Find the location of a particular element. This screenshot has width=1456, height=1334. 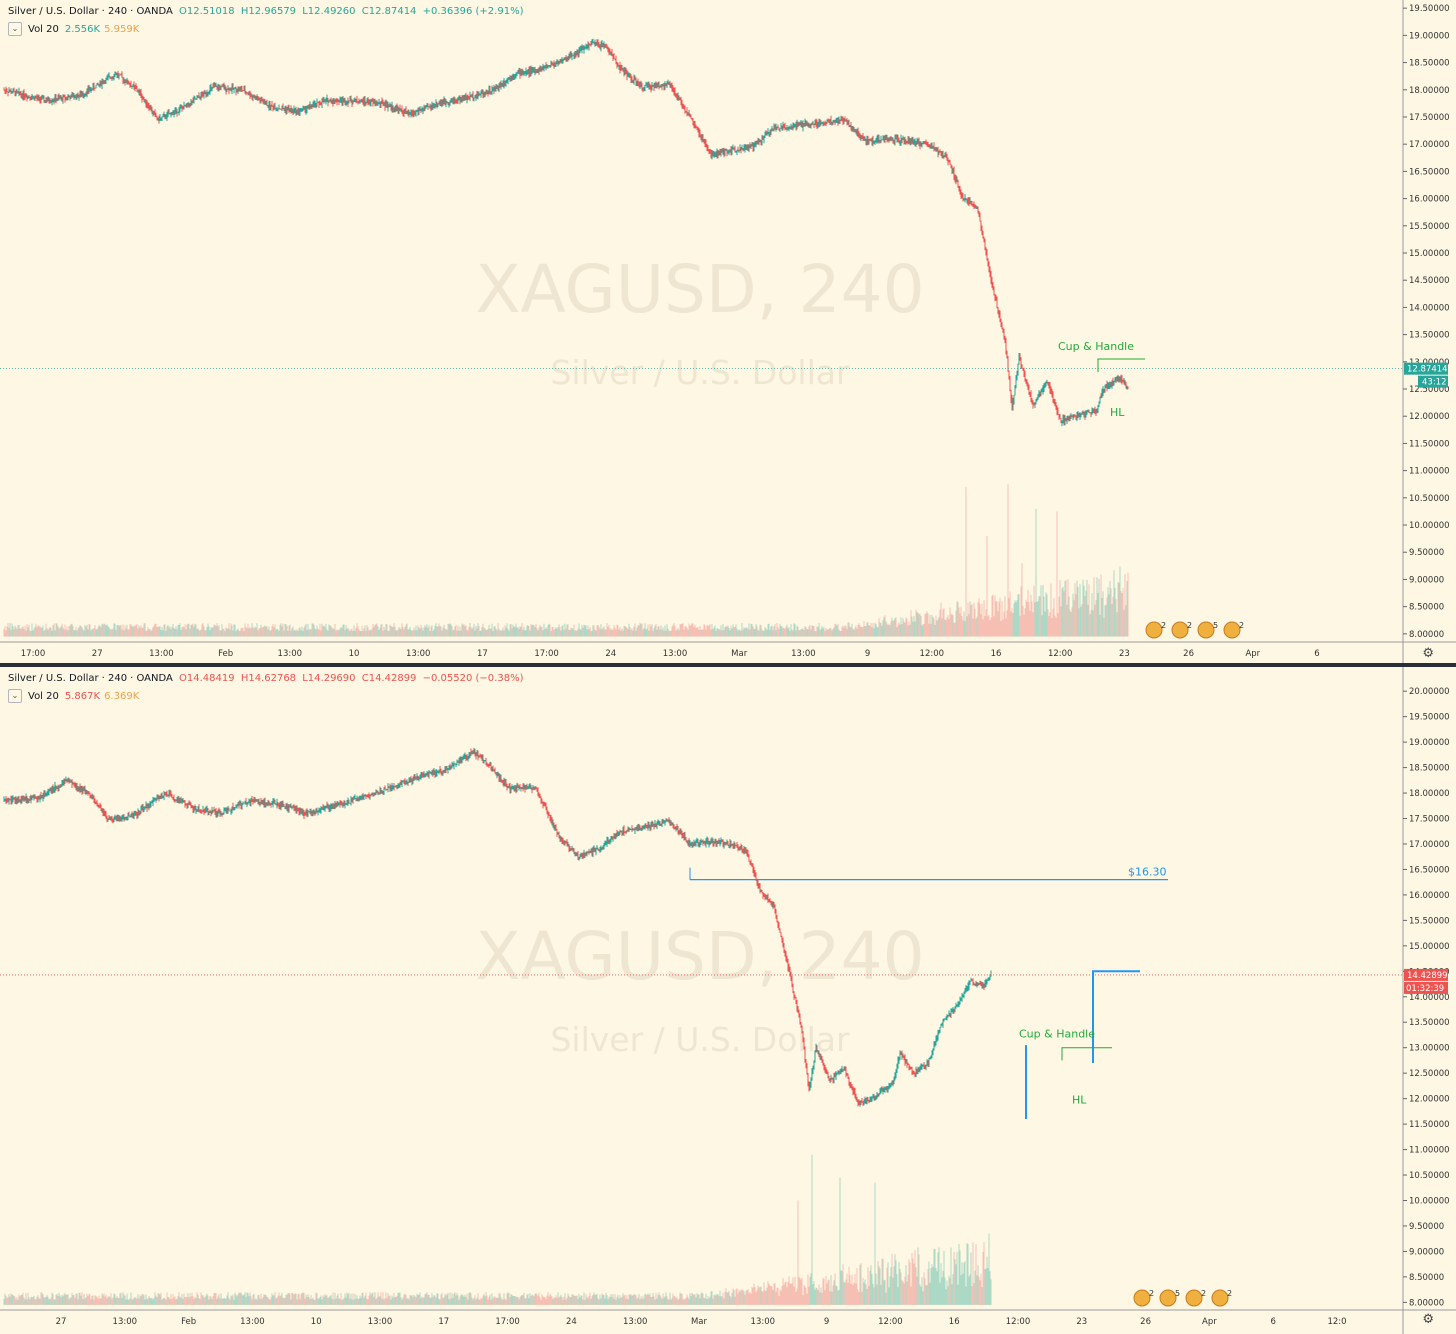

pane-divider is located at coordinates (728, 665).